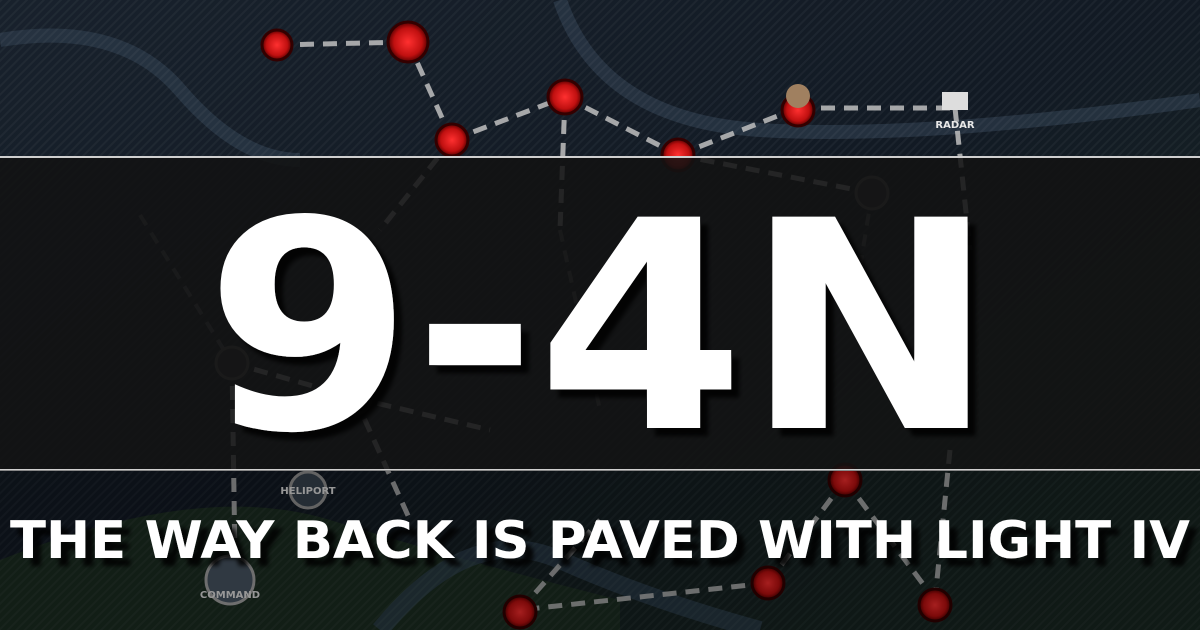 Image resolution: width=1200 pixels, height=630 pixels. I want to click on stage-subtitle: THE WAY BACK IS PAVED WITH LIGHT IV, so click(600, 541).